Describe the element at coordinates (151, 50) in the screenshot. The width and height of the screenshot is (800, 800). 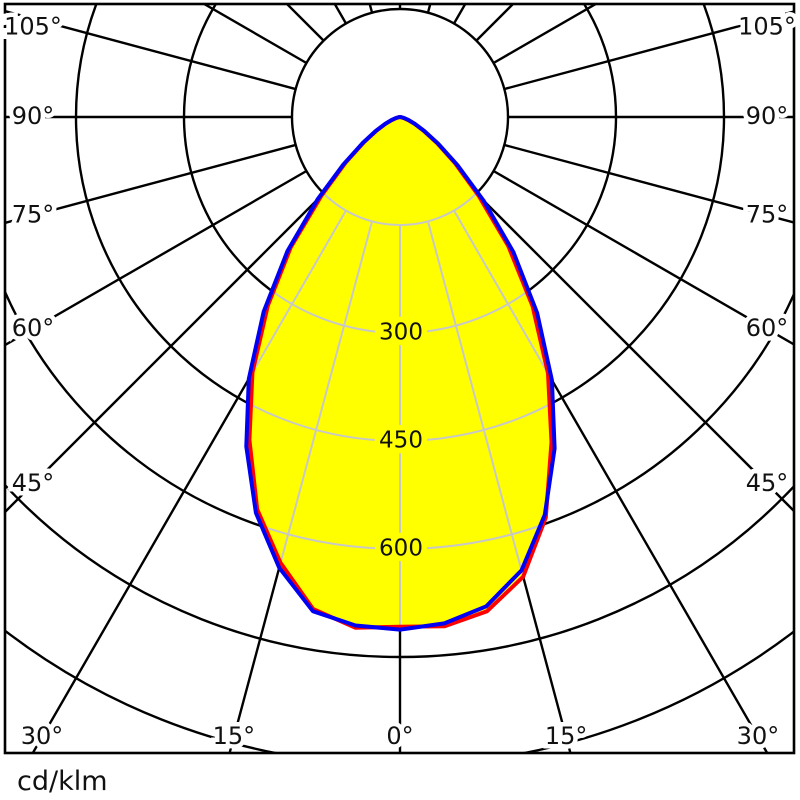
I see `grid-radial-105-left` at that location.